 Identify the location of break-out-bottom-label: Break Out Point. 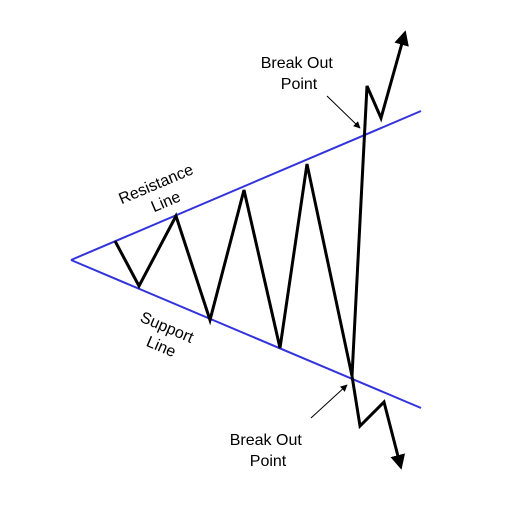
(268, 451).